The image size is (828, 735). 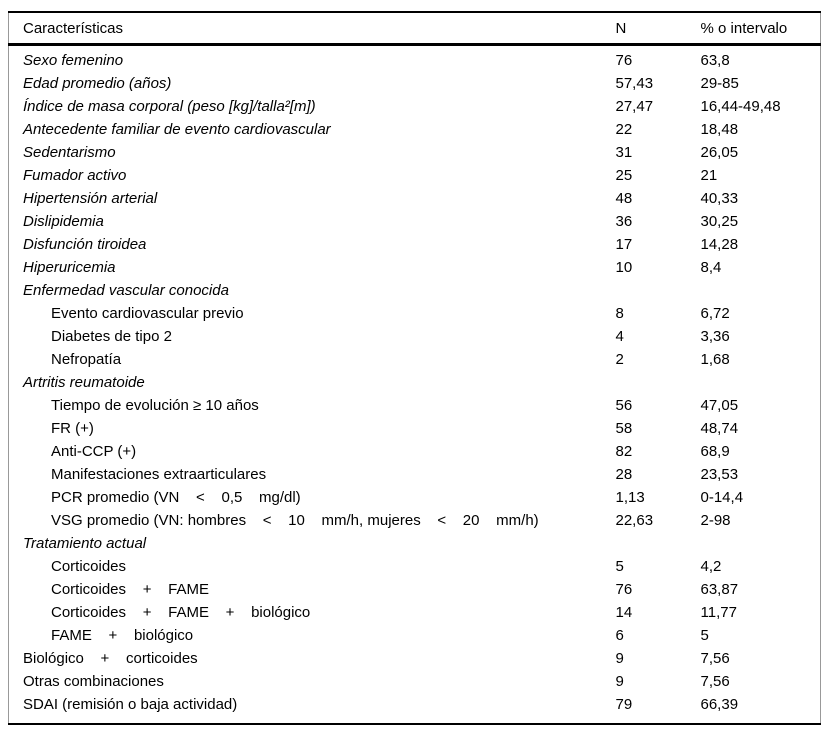 What do you see at coordinates (715, 359) in the screenshot?
I see `row-value: 1,68` at bounding box center [715, 359].